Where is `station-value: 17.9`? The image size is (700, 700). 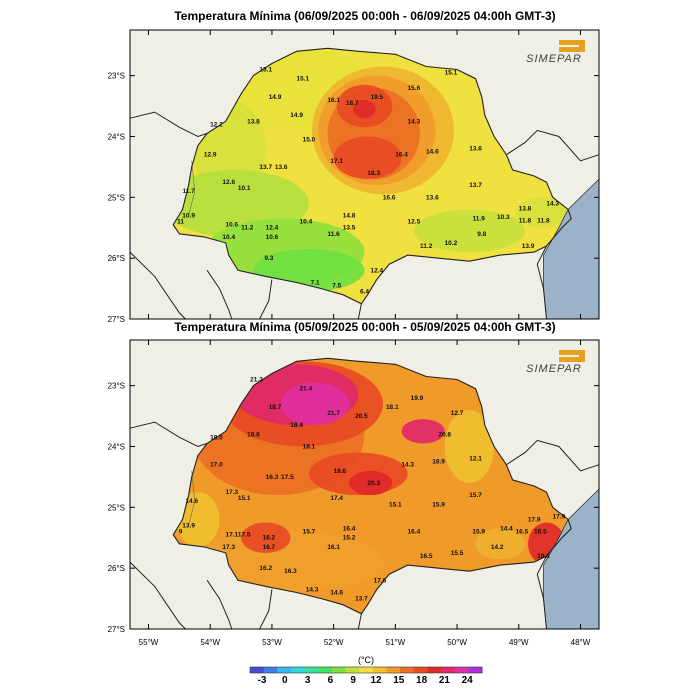 station-value: 17.9 is located at coordinates (534, 519).